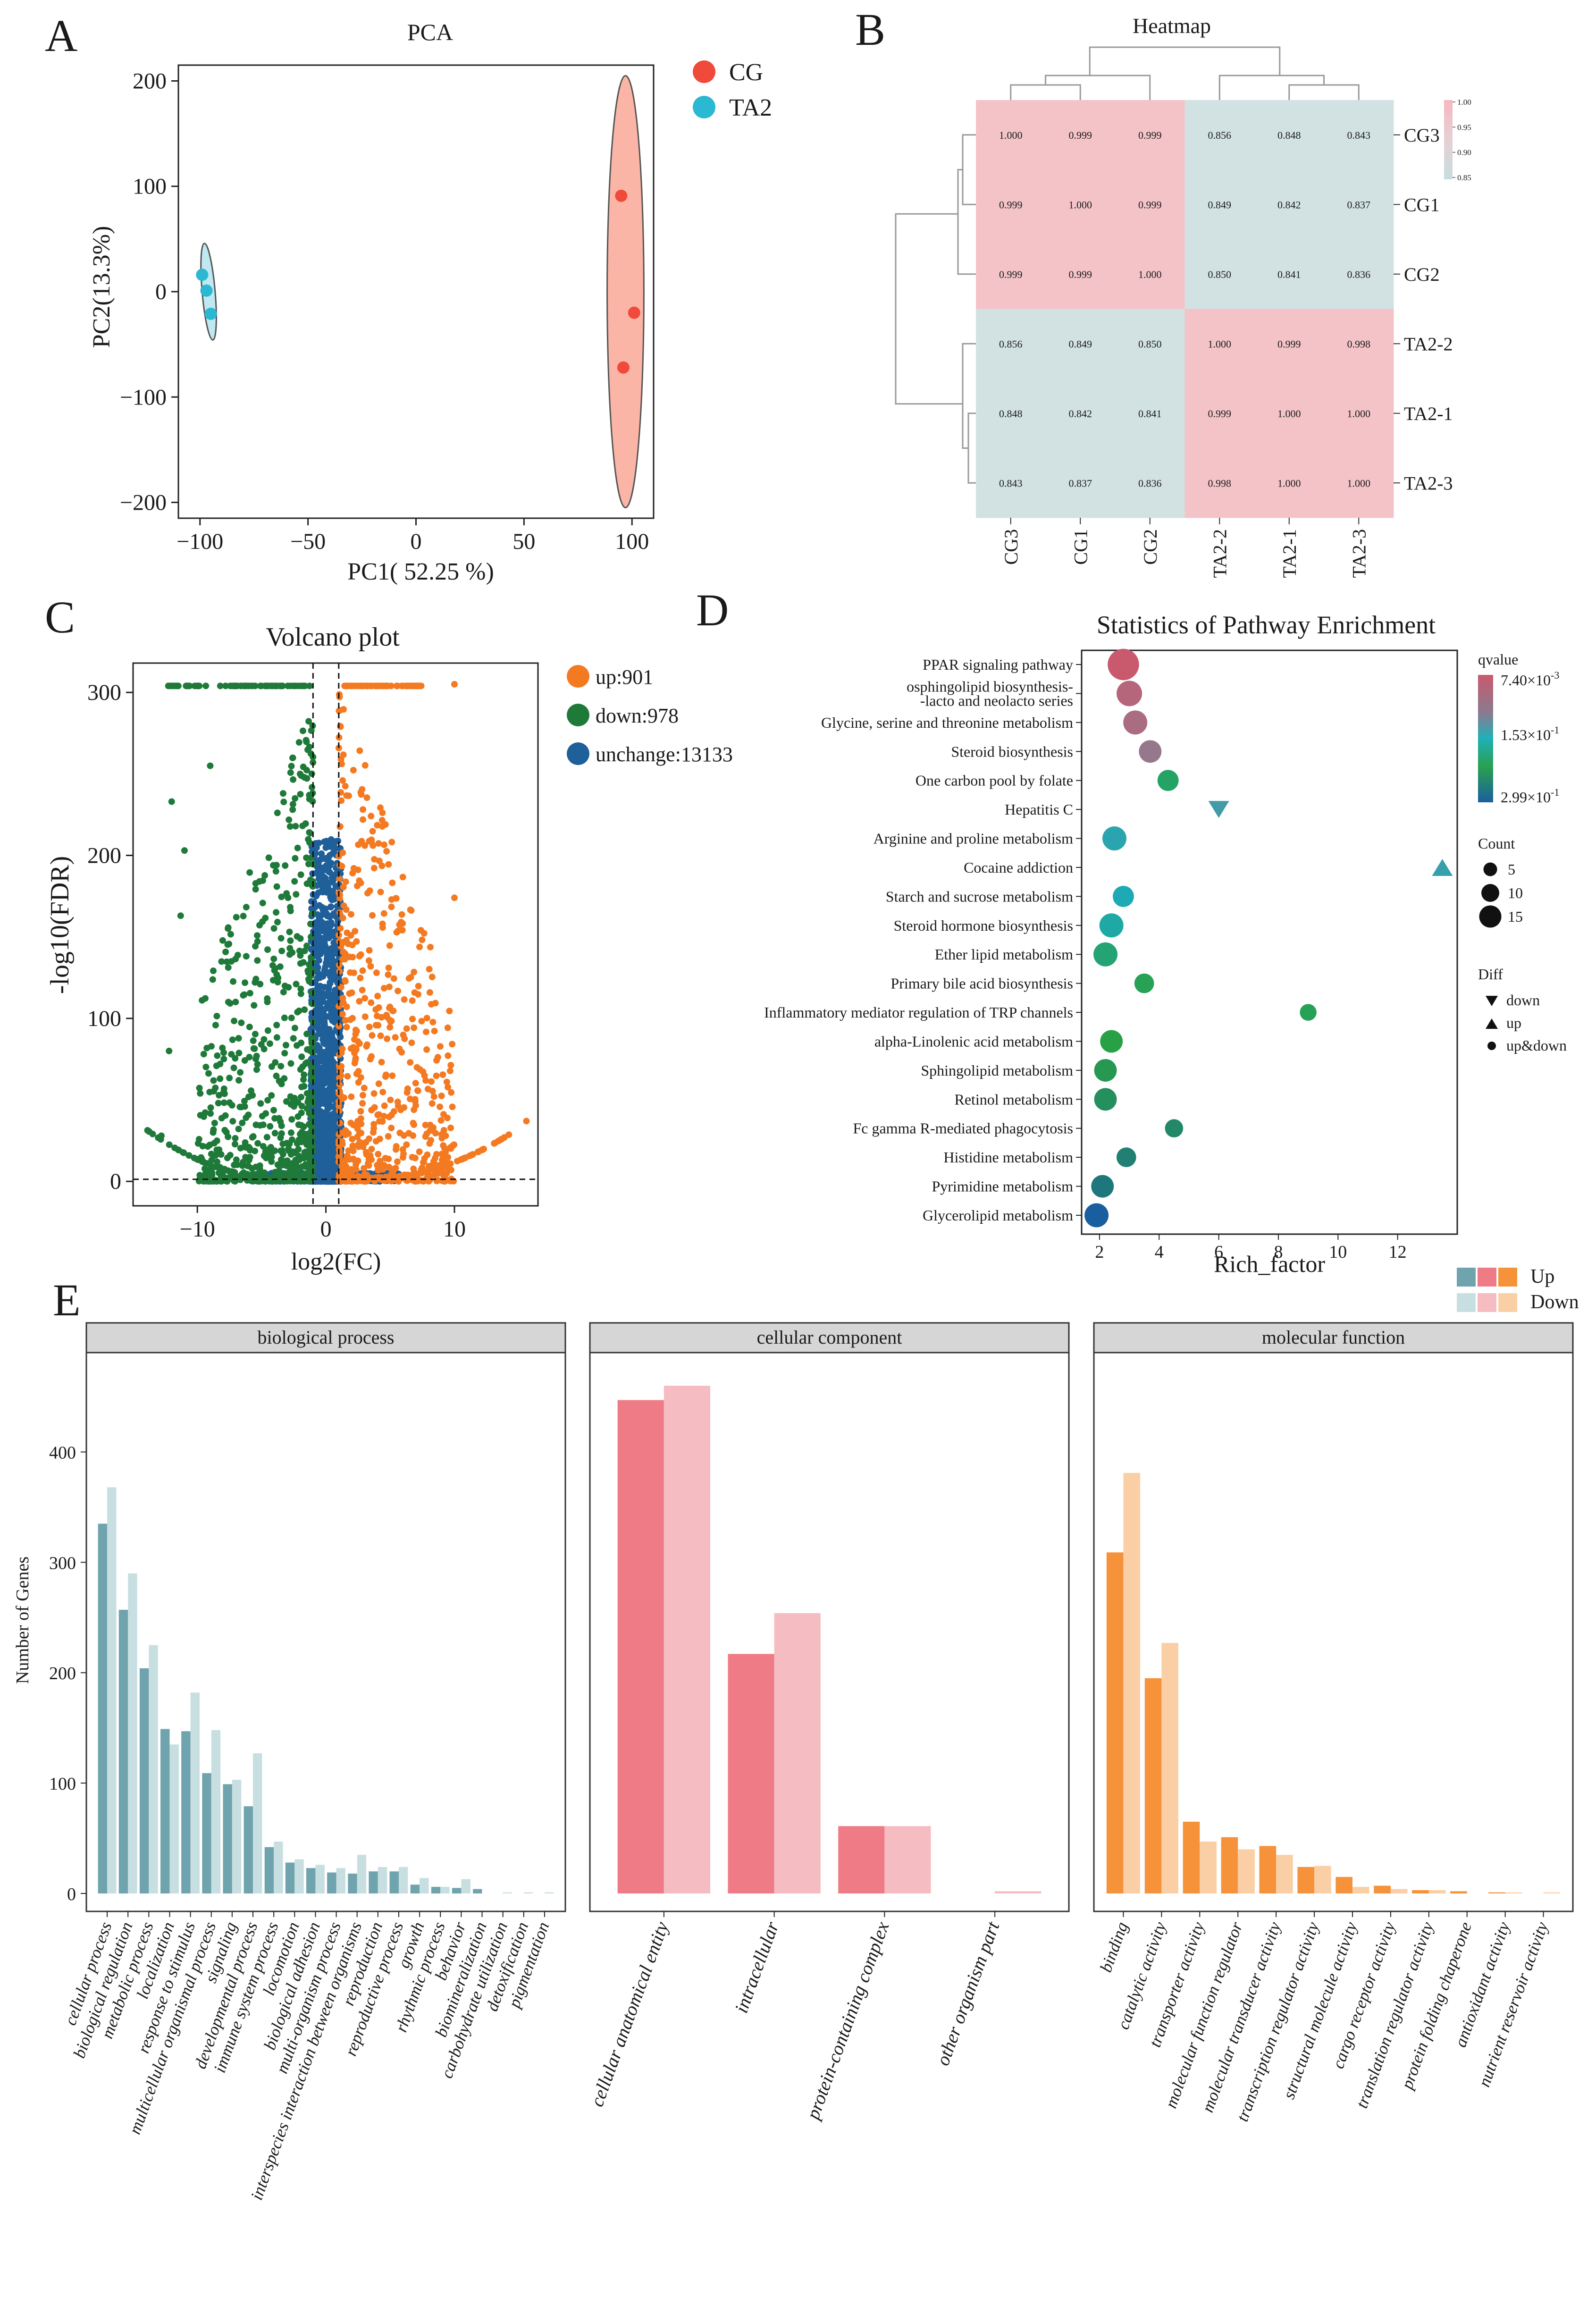 The height and width of the screenshot is (2305, 1596). What do you see at coordinates (1289, 274) in the screenshot?
I see `heatmap-cell` at bounding box center [1289, 274].